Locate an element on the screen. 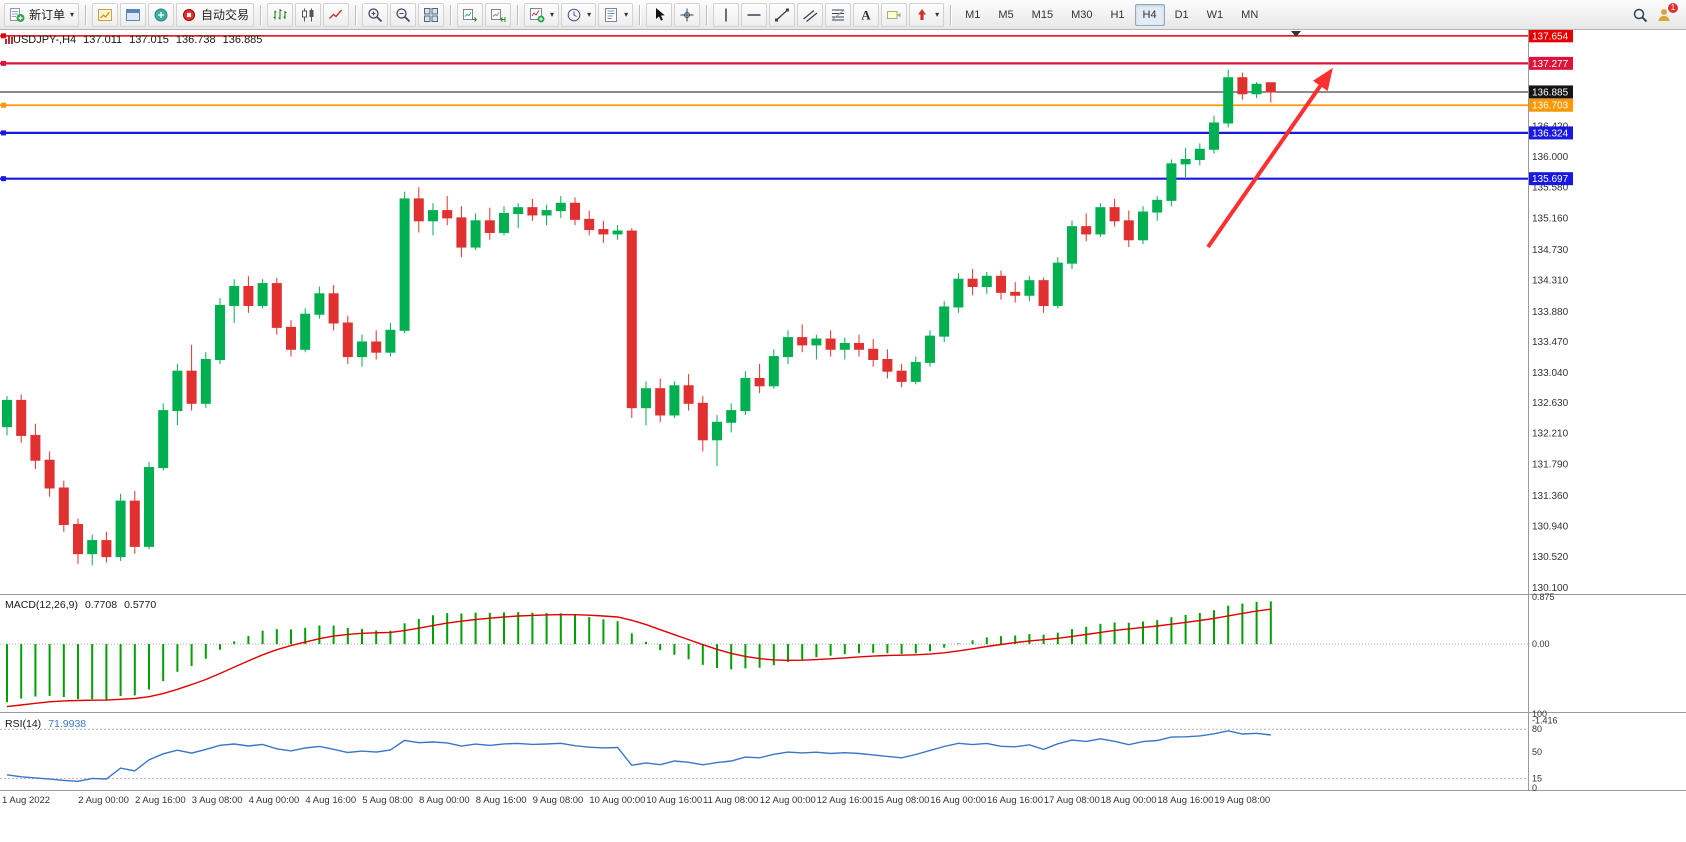 Image resolution: width=1686 pixels, height=842 pixels. toolbar-separator is located at coordinates (356, 14).